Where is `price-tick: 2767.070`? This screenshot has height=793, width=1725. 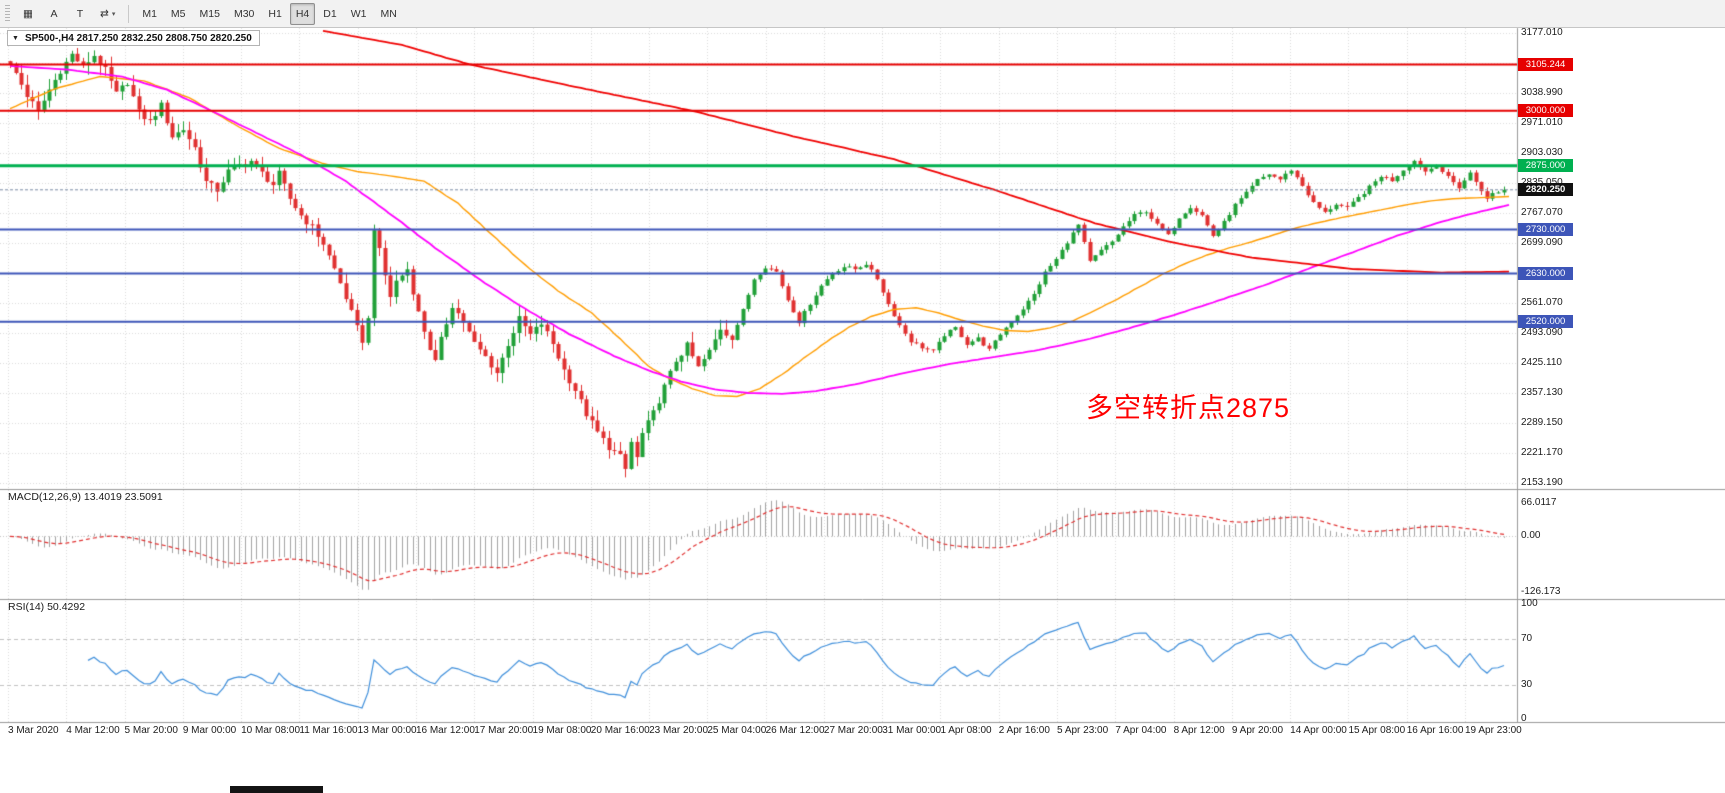
price-tick: 2767.070 is located at coordinates (1542, 212).